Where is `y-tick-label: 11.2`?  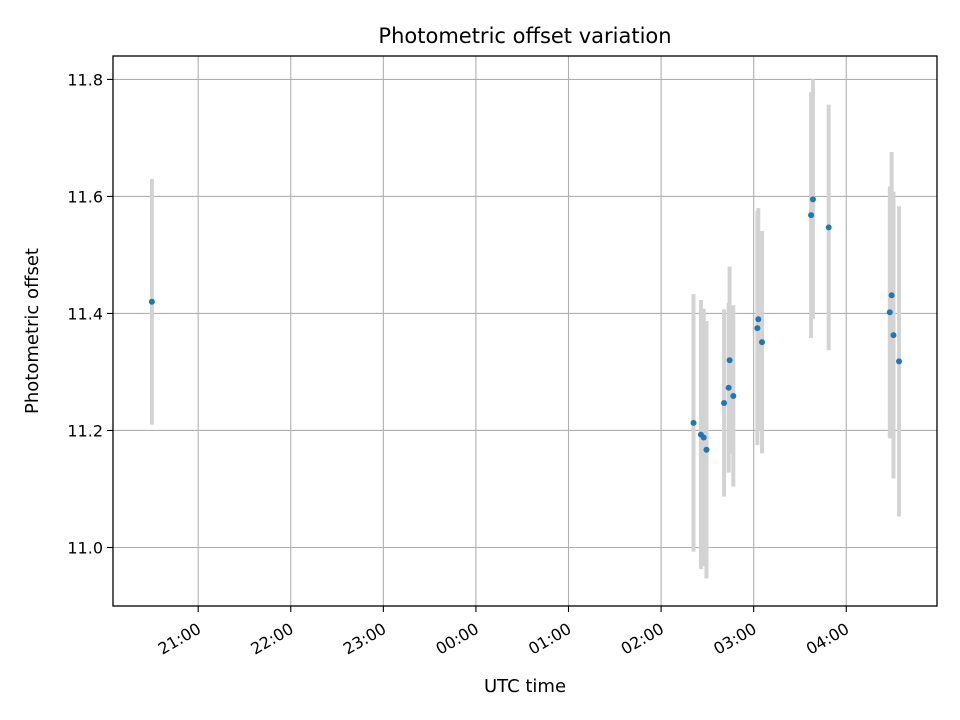 y-tick-label: 11.2 is located at coordinates (85, 430).